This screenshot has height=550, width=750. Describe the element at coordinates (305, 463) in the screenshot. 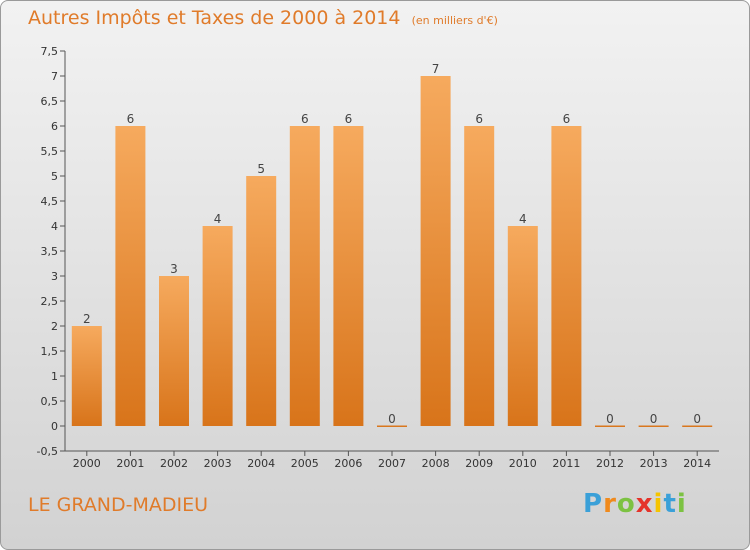

I see `x-tick-label: 2005` at that location.